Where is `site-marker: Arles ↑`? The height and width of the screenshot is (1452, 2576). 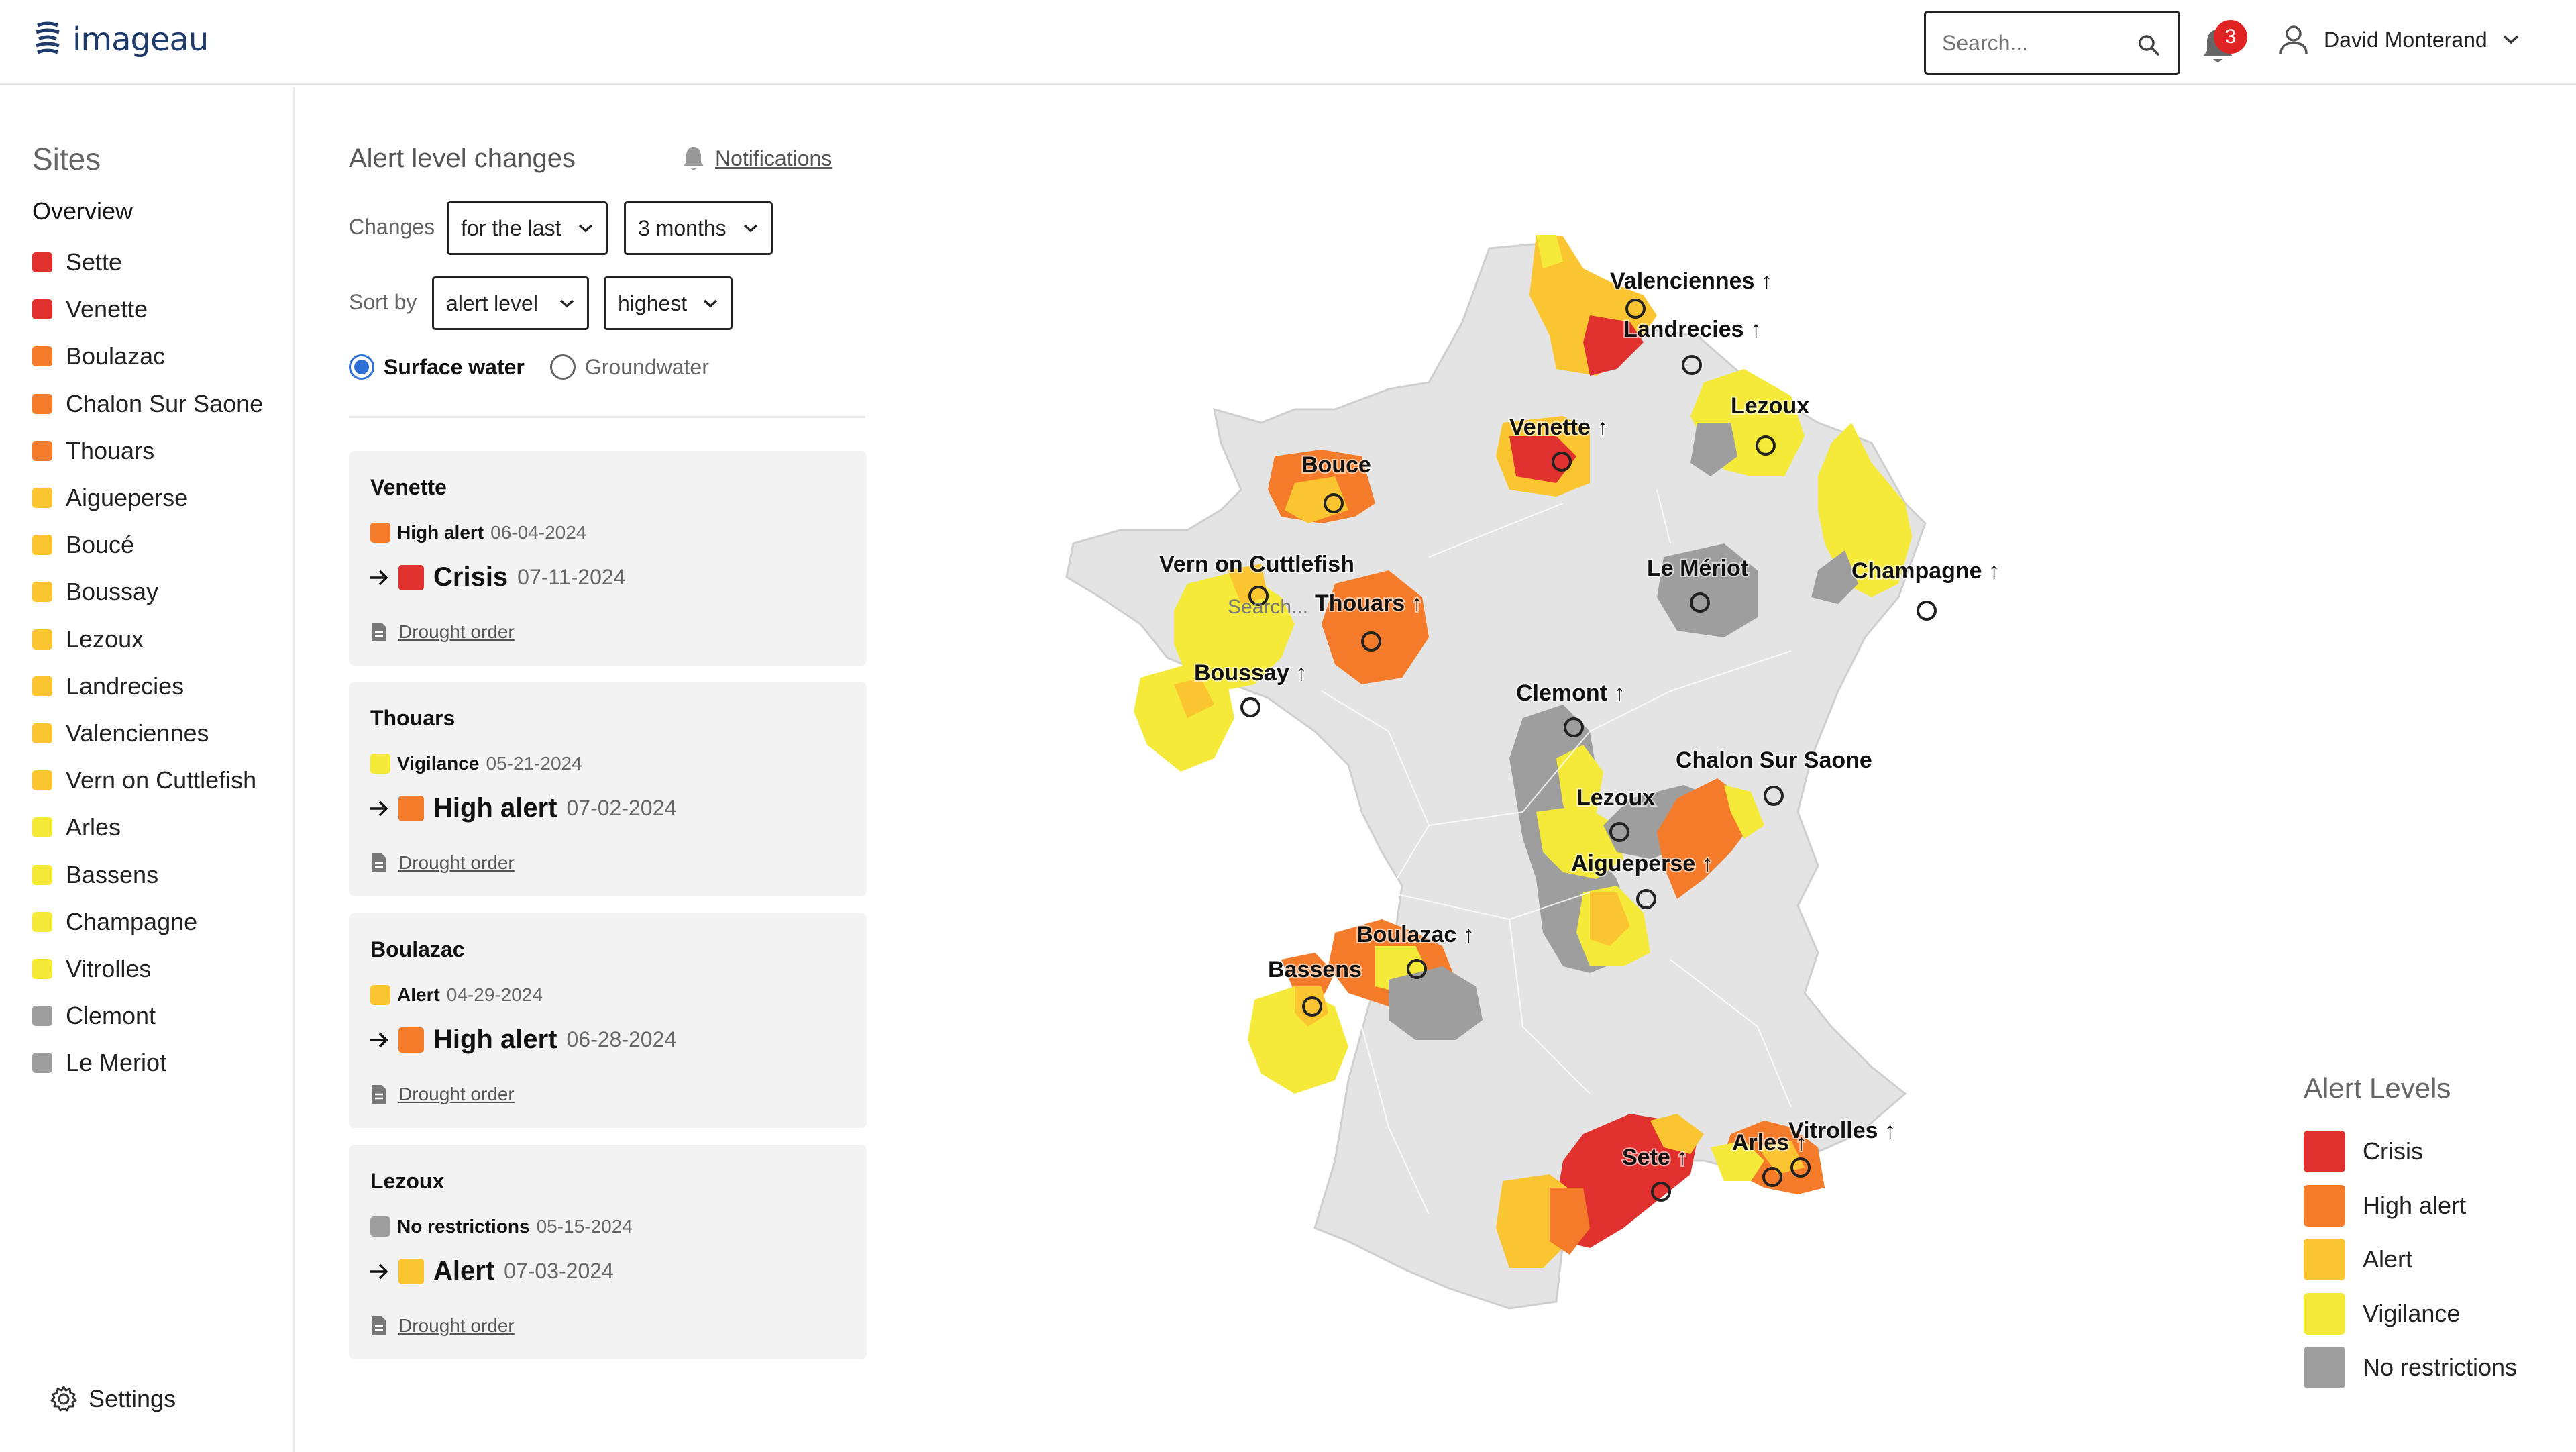 site-marker: Arles ↑ is located at coordinates (1770, 1158).